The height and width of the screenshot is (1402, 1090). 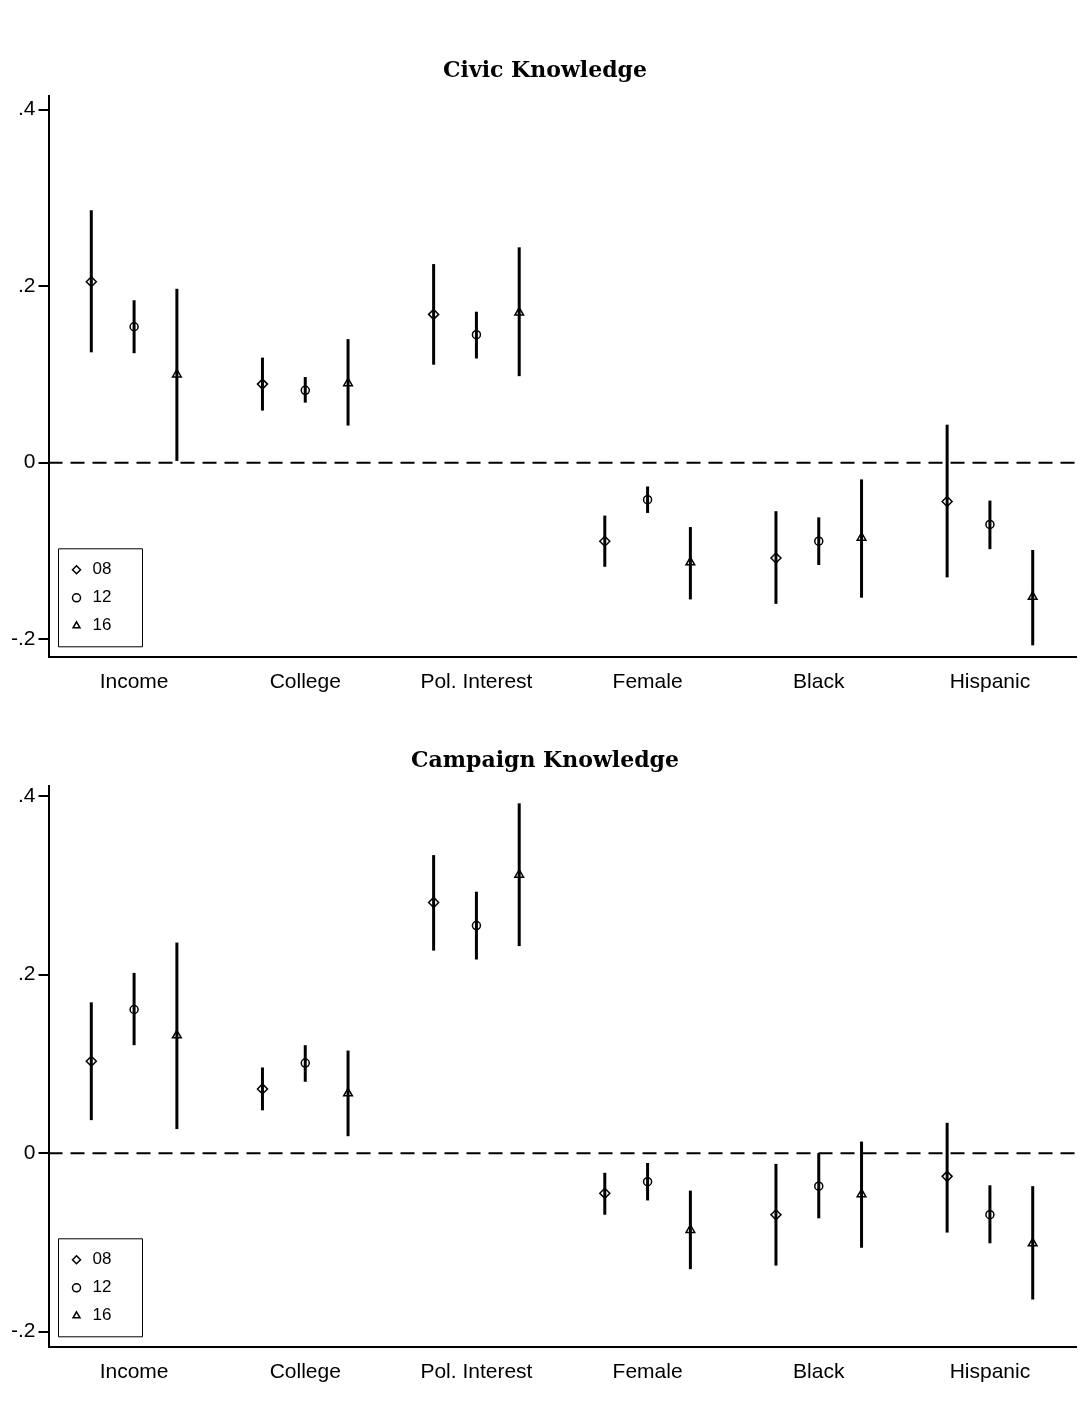 What do you see at coordinates (545, 68) in the screenshot?
I see `chart-title: Civic Knowledge` at bounding box center [545, 68].